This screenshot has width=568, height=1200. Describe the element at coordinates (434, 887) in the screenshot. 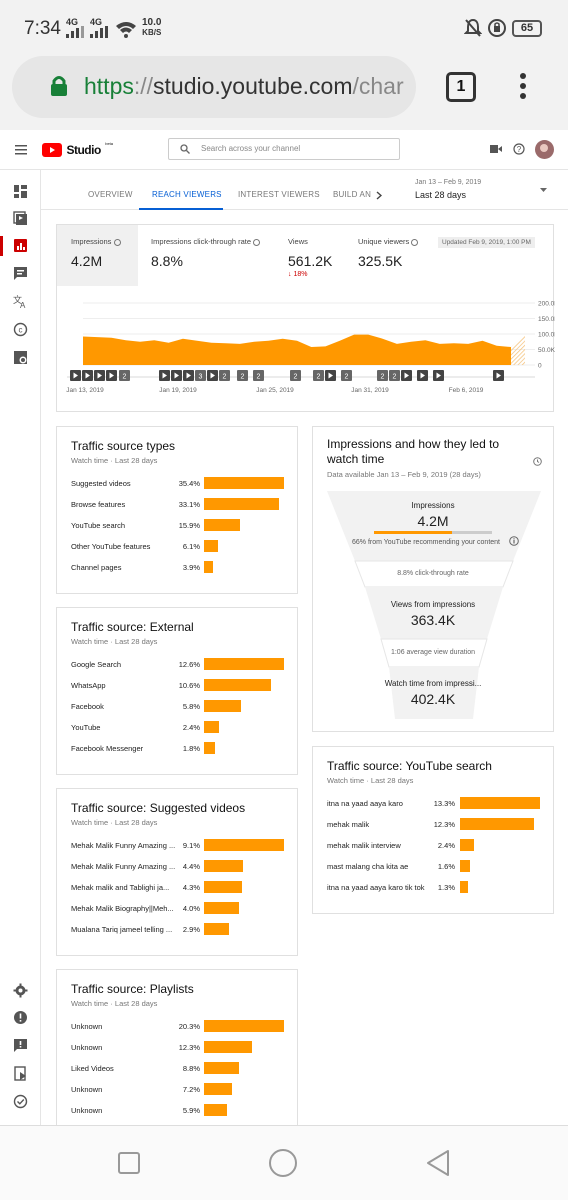

I see `traffic-row: itna na yaad aaya karo tik tok 1.3%` at that location.